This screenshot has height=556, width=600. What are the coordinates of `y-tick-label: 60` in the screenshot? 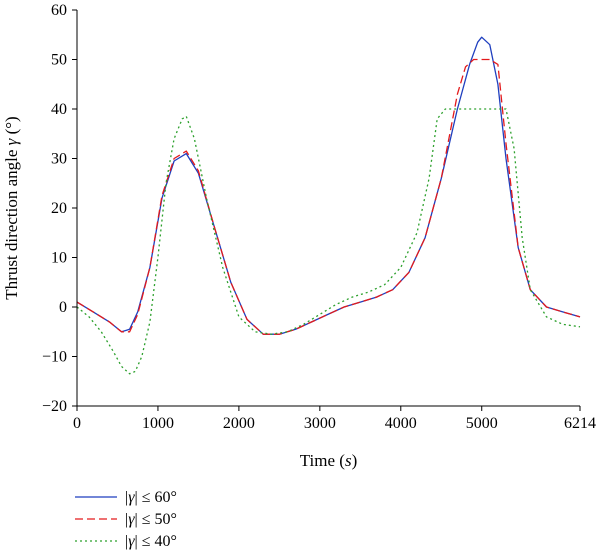 It's located at (59, 10).